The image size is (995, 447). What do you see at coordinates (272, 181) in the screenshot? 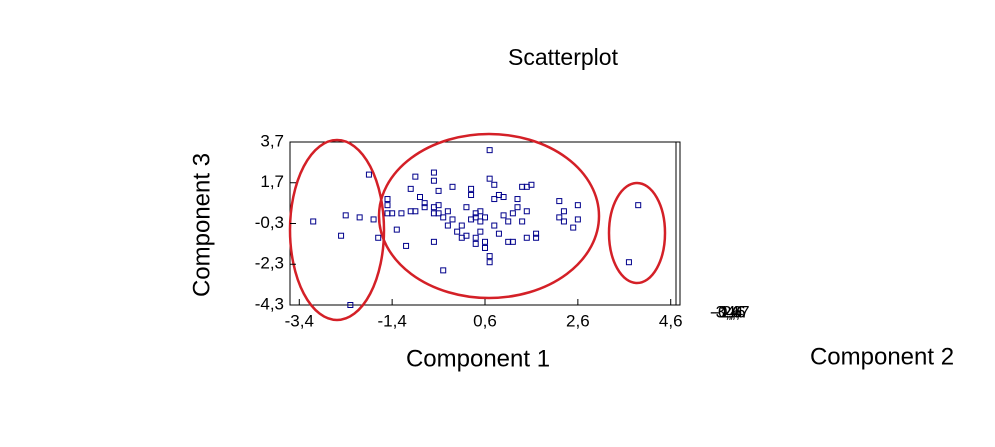
I see `y-tick-label: 1,7` at bounding box center [272, 181].